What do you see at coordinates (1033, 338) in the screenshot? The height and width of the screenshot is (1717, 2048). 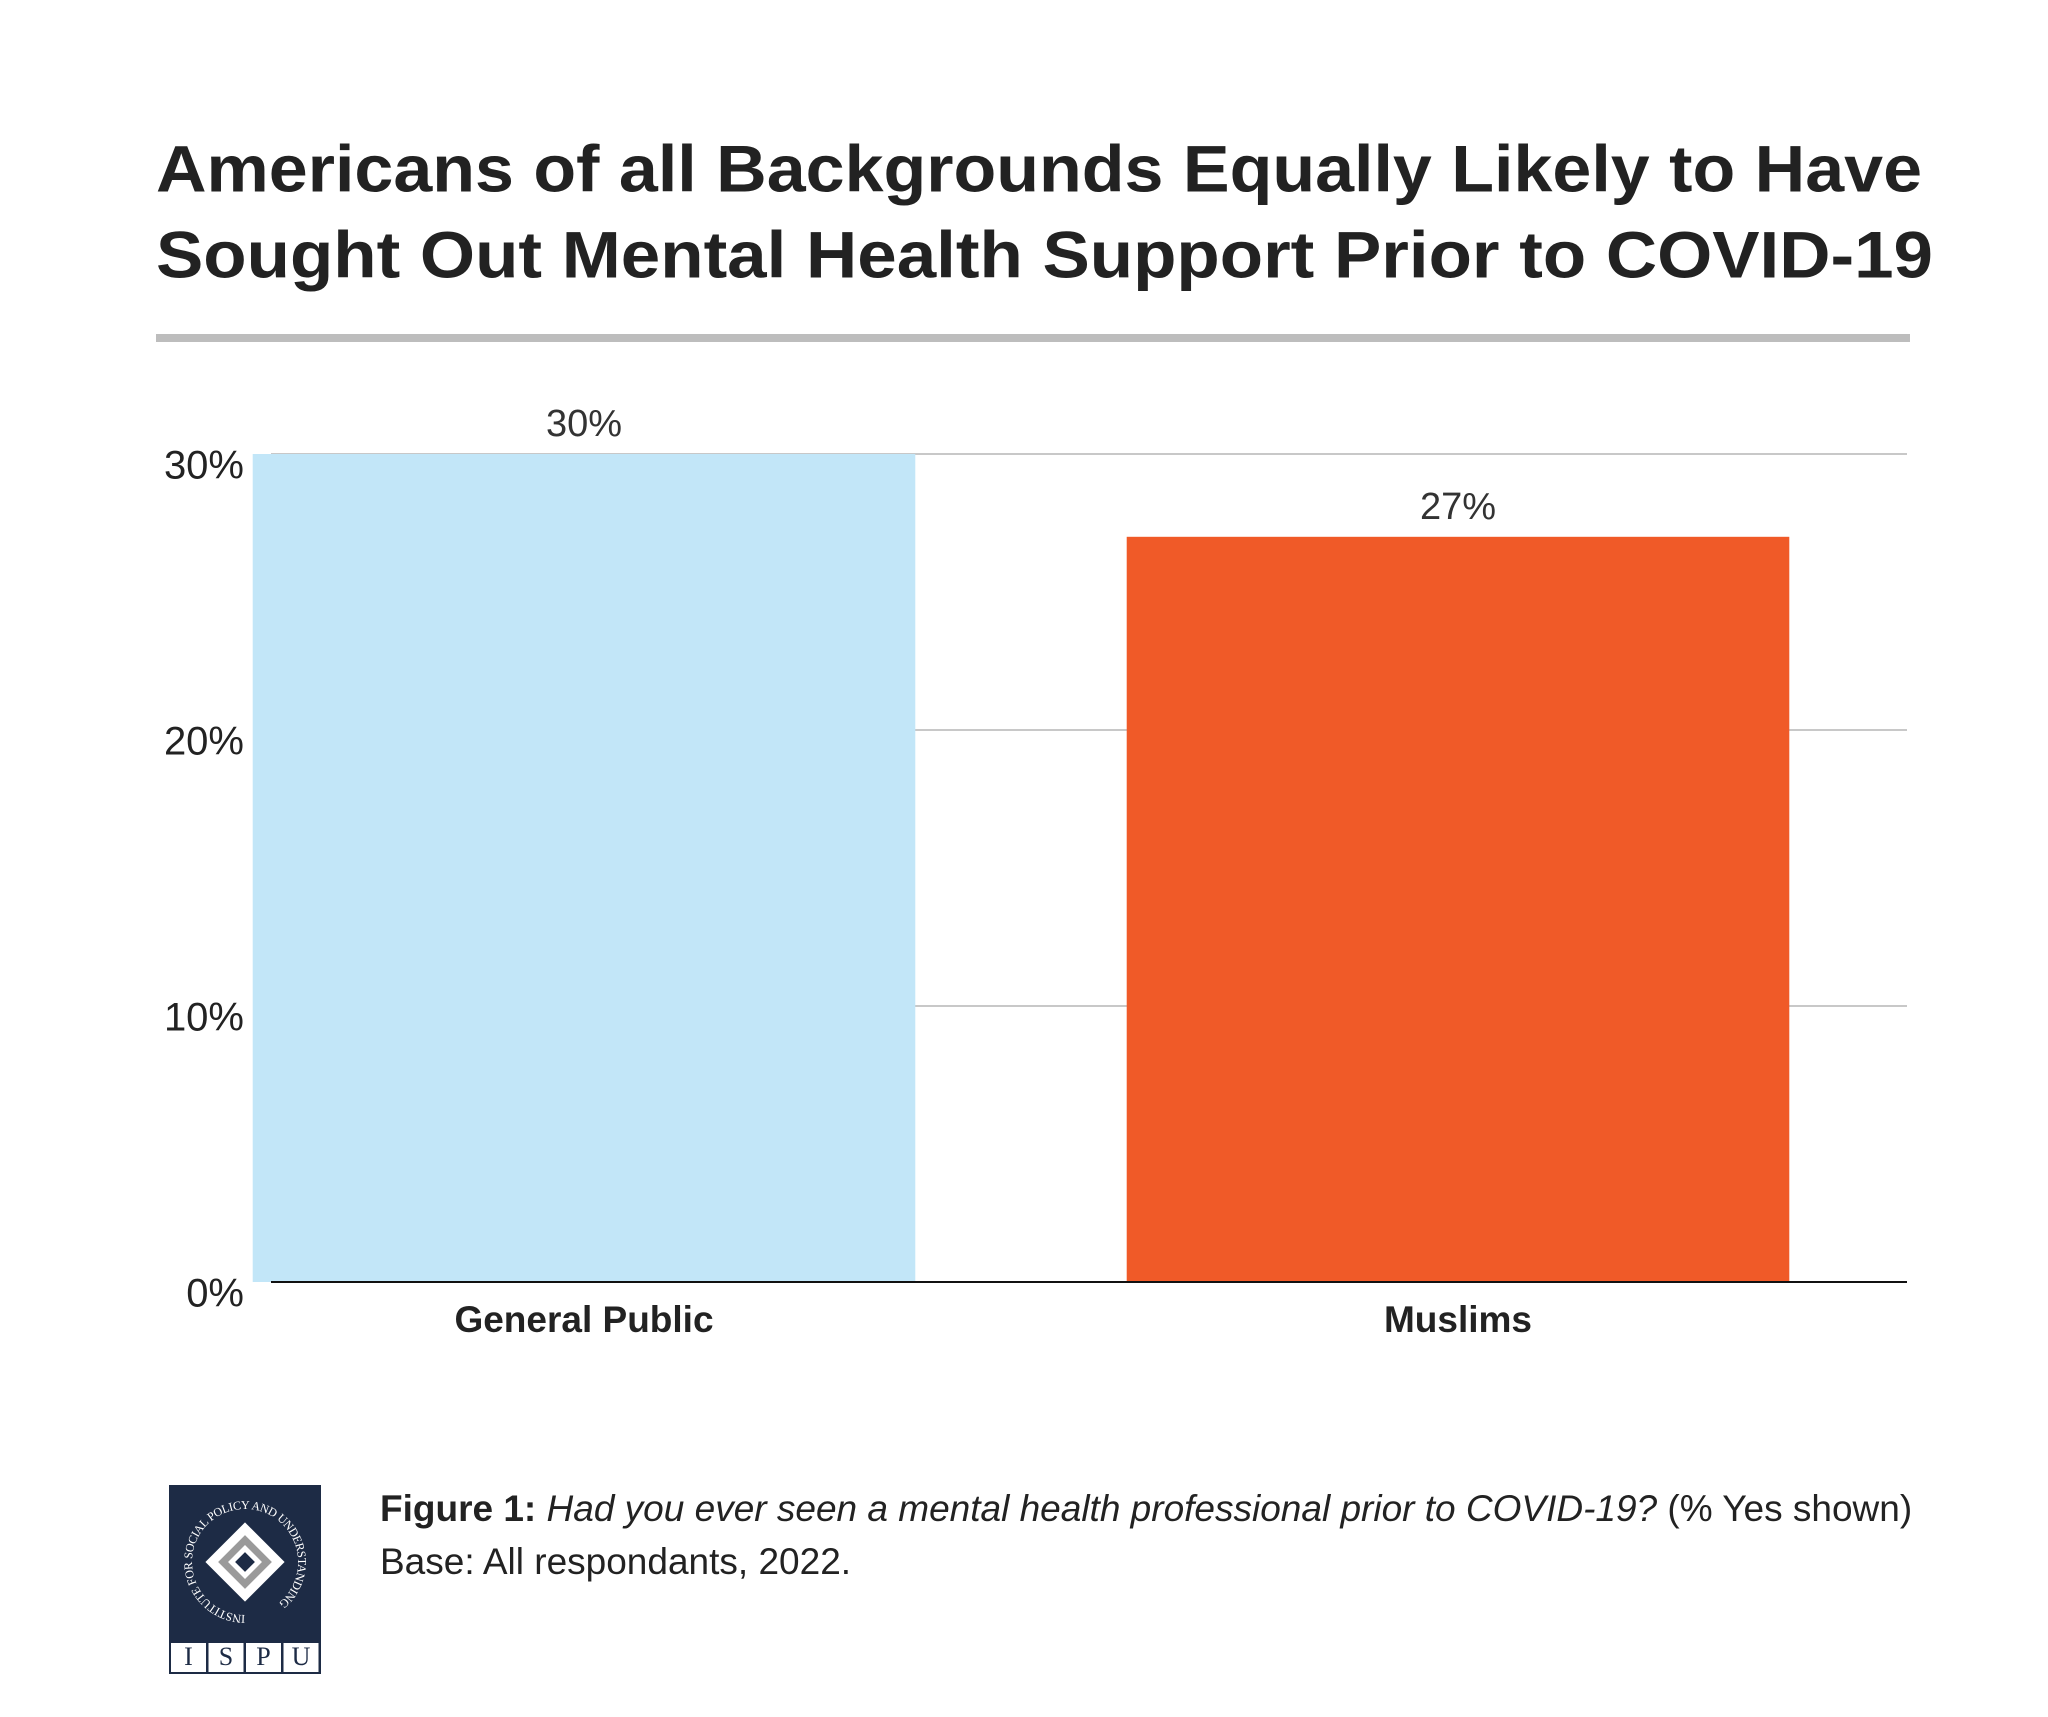 I see `title-rule` at bounding box center [1033, 338].